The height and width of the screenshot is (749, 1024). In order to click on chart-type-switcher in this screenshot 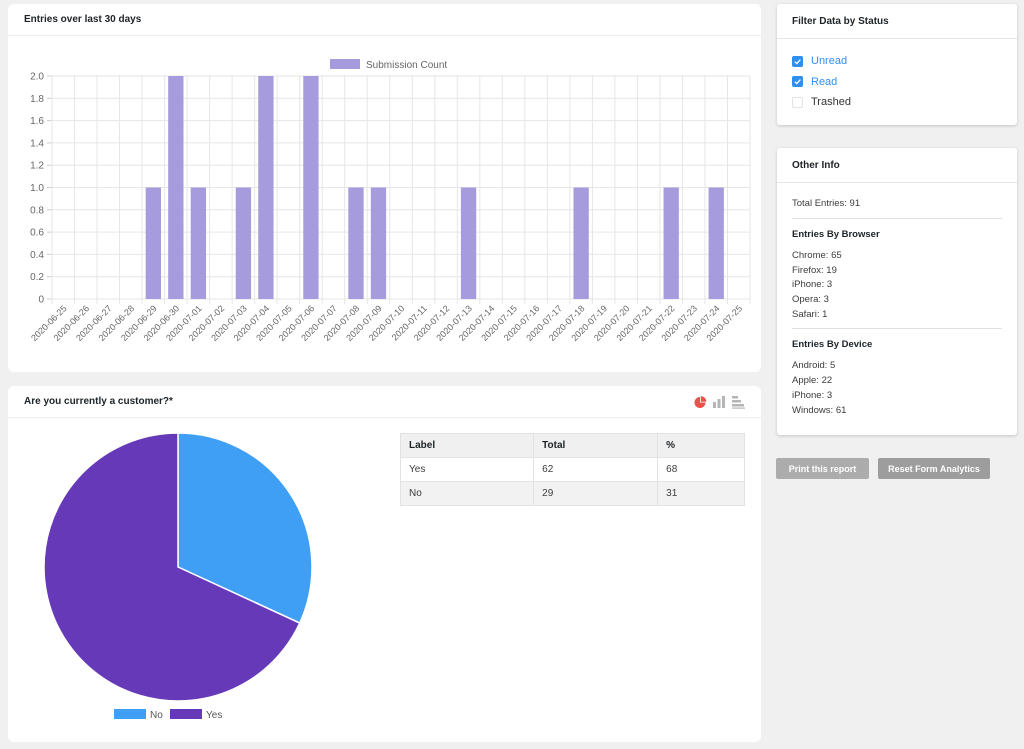, I will do `click(719, 402)`.